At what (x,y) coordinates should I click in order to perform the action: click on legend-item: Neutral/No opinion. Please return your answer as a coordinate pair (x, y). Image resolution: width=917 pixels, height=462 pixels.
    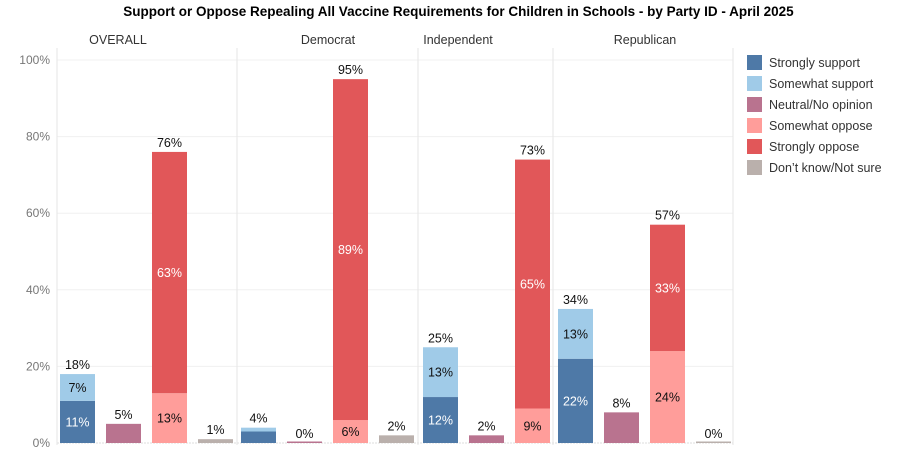
    Looking at the image, I should click on (814, 104).